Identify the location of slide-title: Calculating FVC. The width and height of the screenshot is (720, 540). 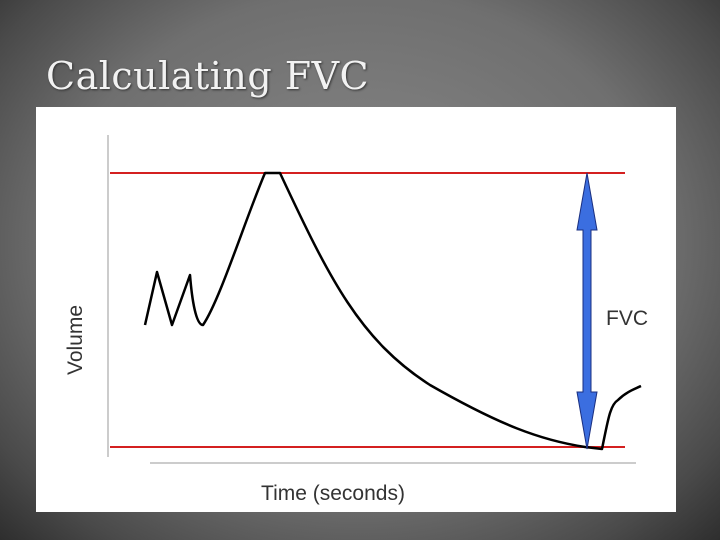
(208, 76).